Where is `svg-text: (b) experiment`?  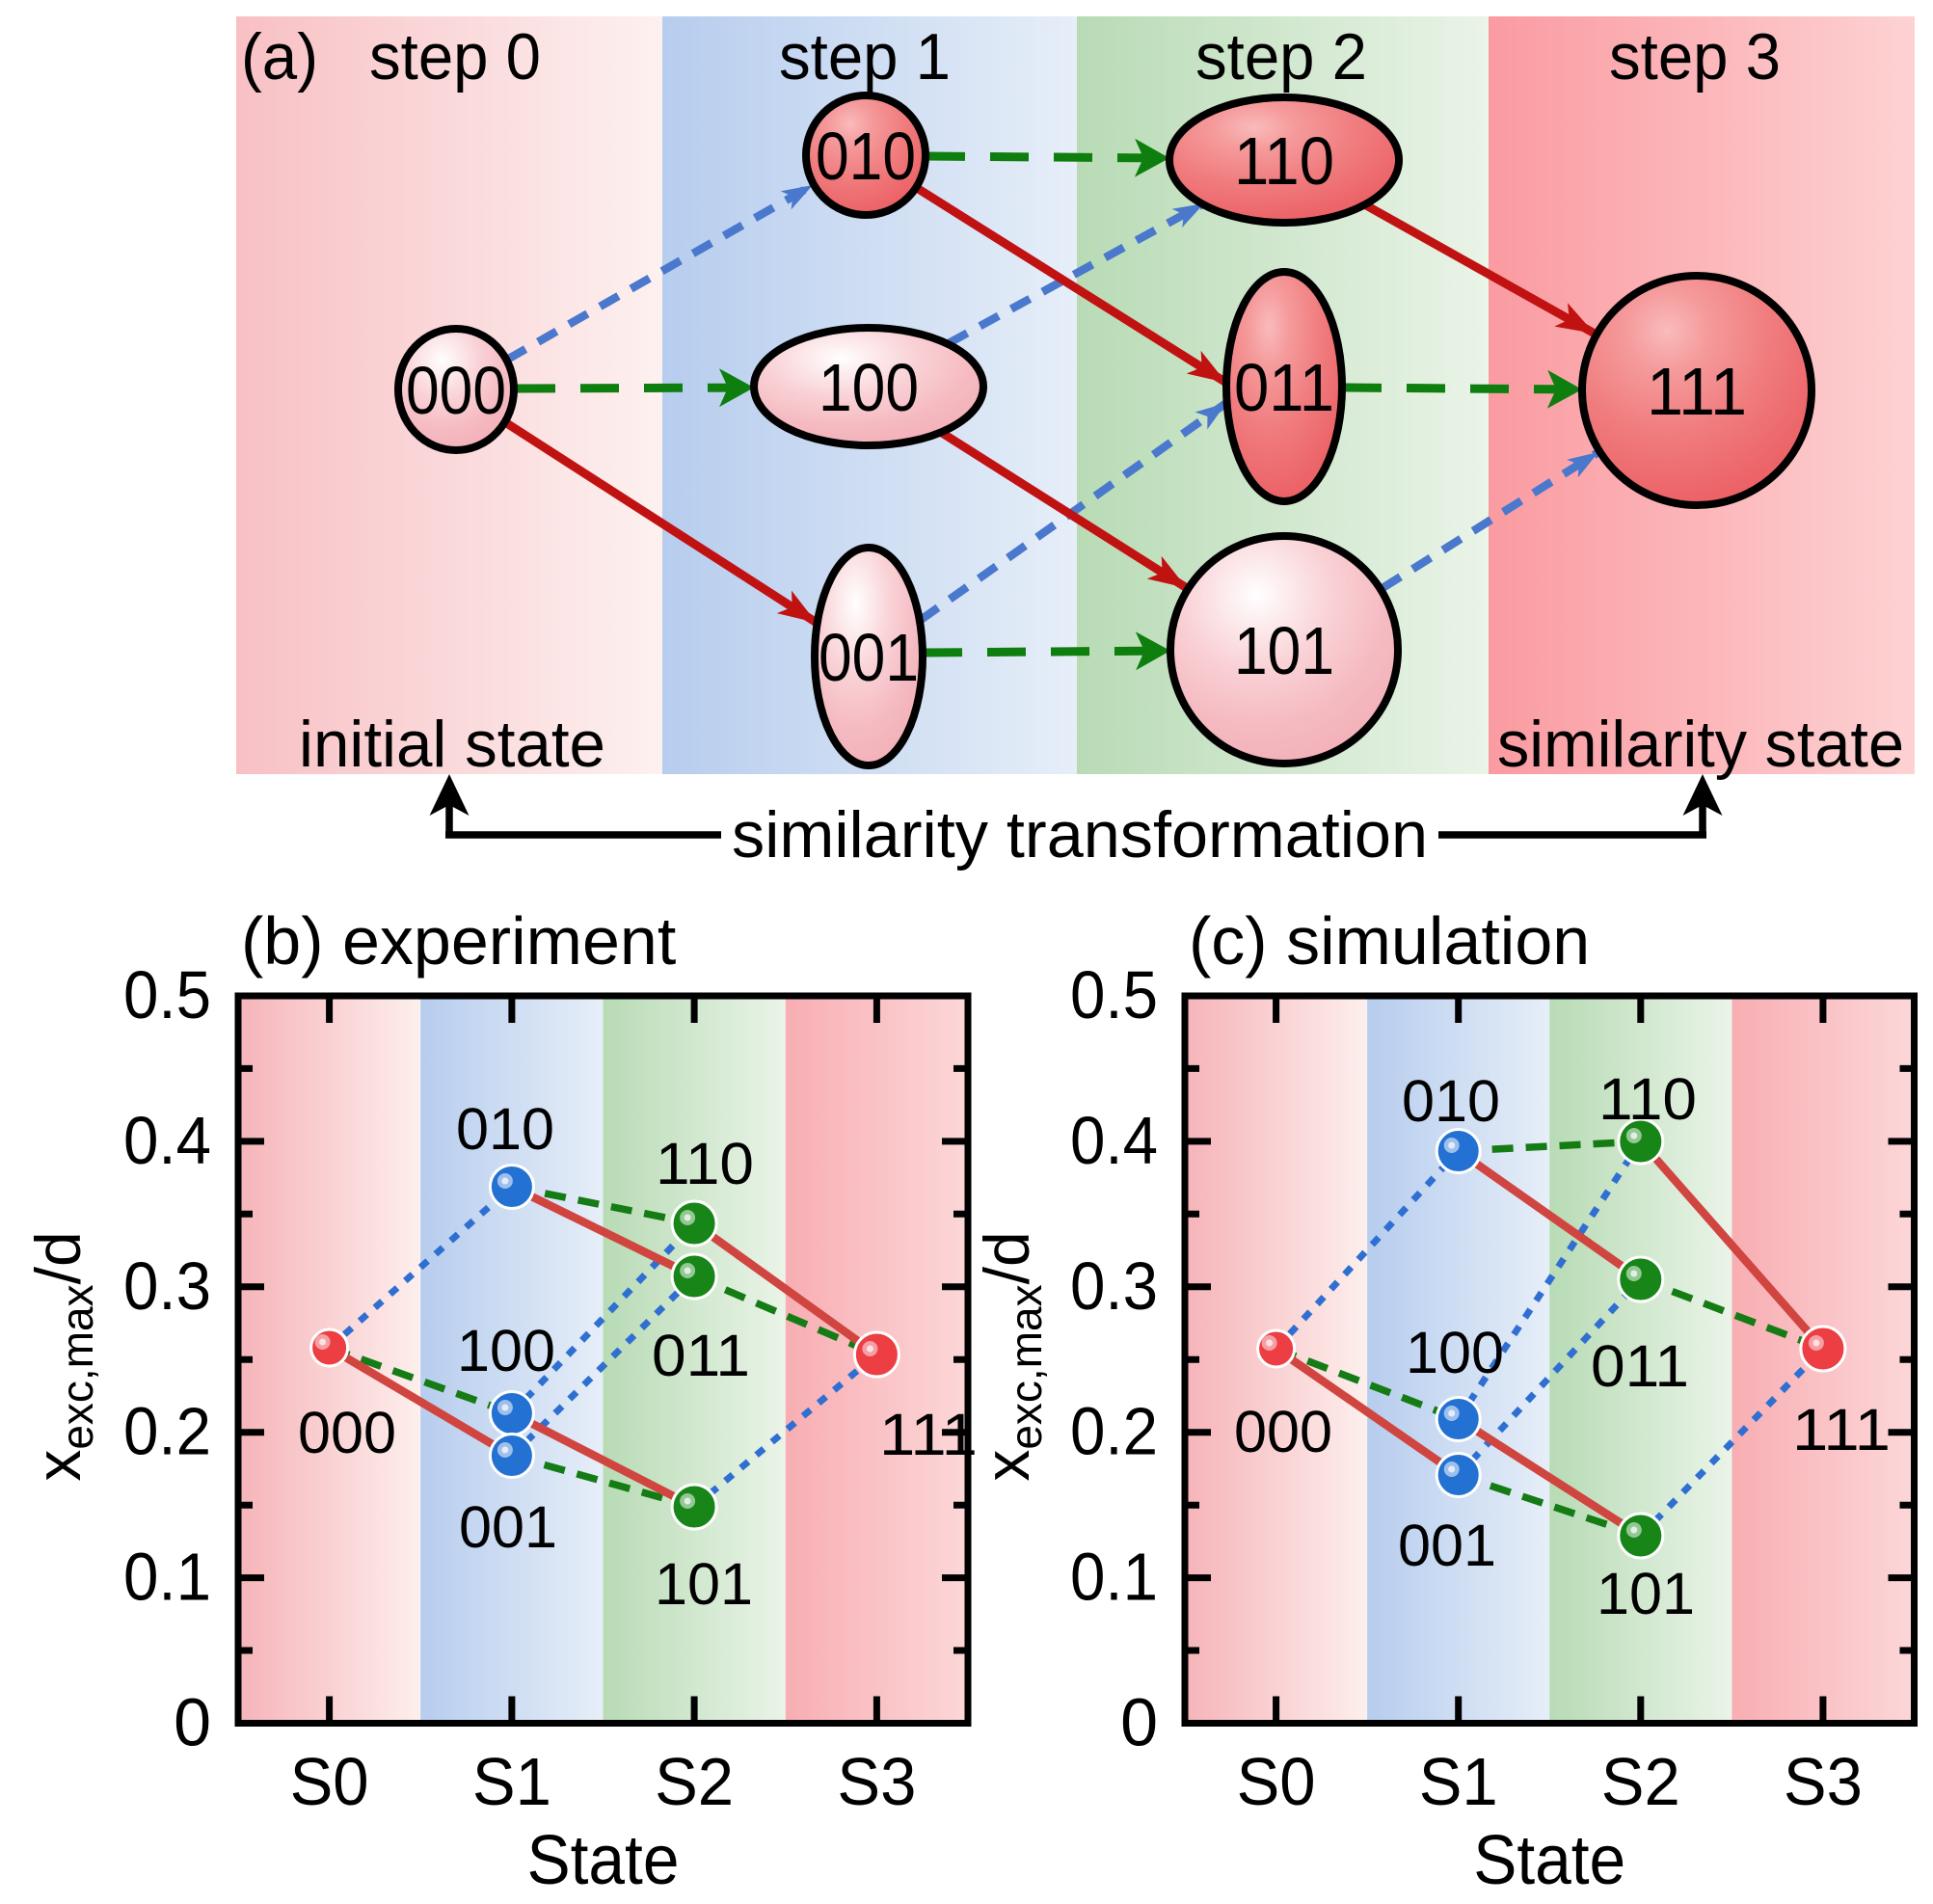 svg-text: (b) experiment is located at coordinates (458, 941).